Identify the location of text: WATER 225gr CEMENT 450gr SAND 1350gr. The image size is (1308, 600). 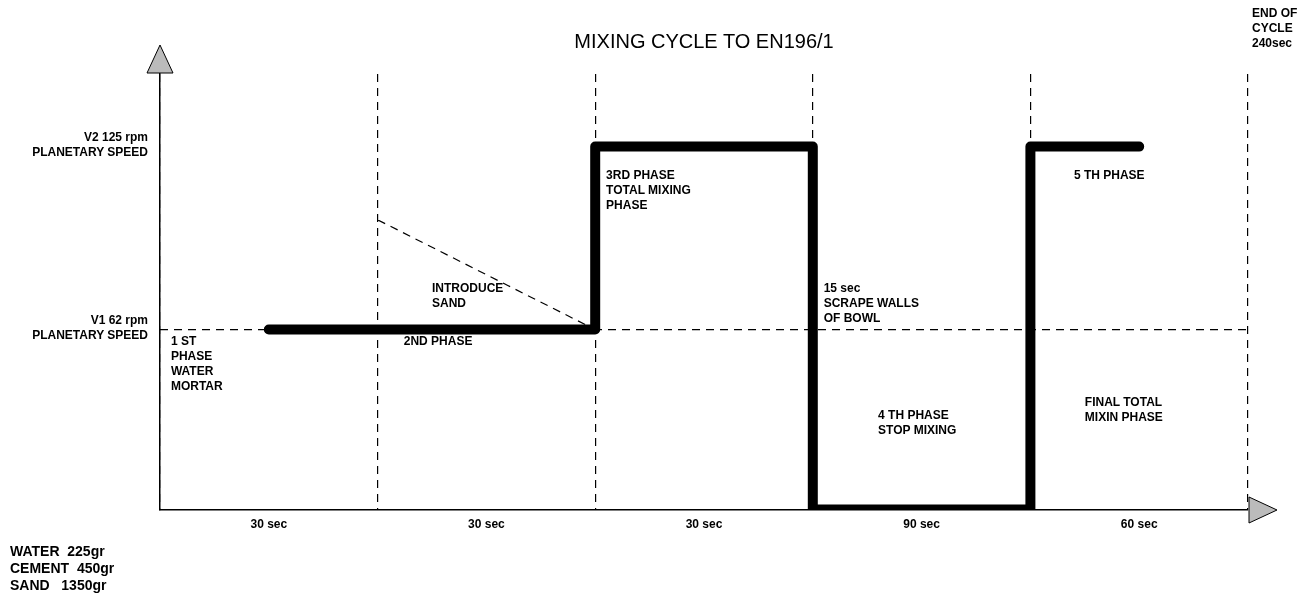
(62, 568).